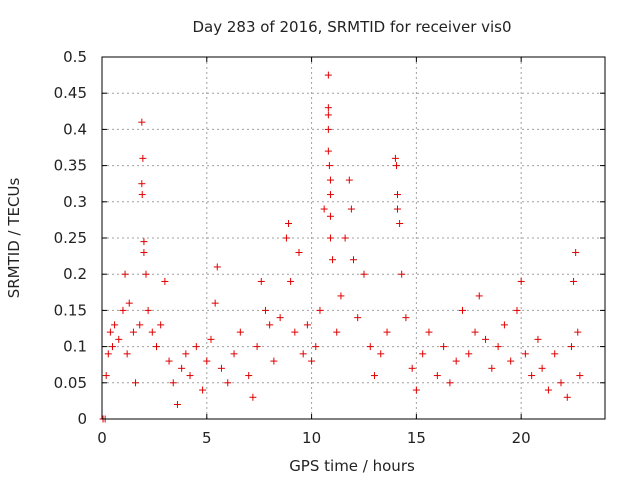 This screenshot has height=480, width=640. I want to click on x-tick-label: 10, so click(311, 438).